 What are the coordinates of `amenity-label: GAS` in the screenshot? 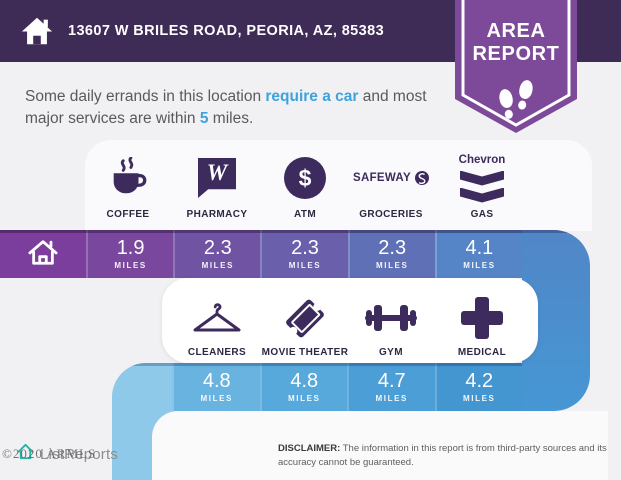 It's located at (482, 214).